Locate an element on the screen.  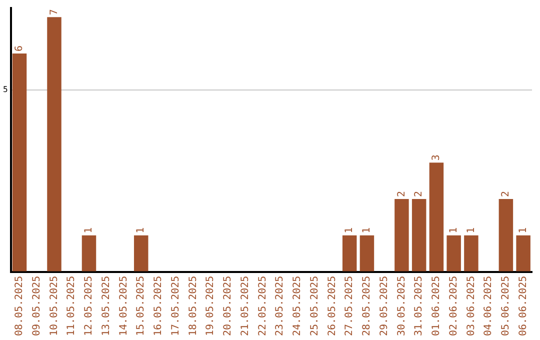
x-tick-label: 14.05.2025 is located at coordinates (124, 306).